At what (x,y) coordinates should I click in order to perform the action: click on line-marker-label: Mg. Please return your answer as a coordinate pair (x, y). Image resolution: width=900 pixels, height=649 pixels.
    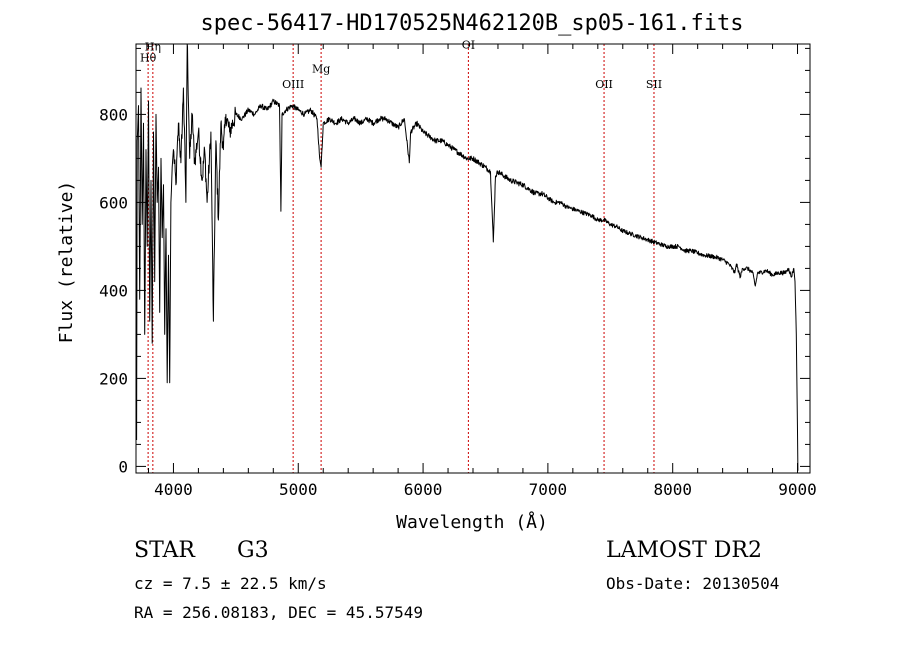
    Looking at the image, I should click on (321, 69).